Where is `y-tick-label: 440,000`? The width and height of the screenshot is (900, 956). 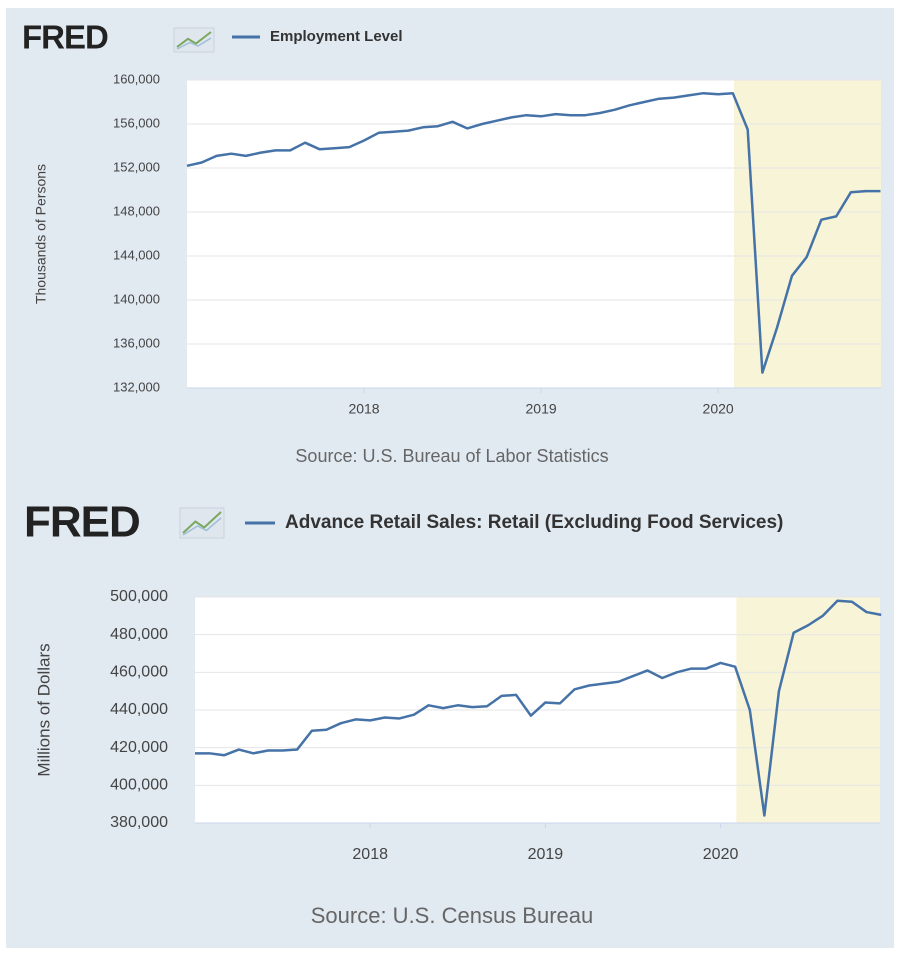
y-tick-label: 440,000 is located at coordinates (139, 709).